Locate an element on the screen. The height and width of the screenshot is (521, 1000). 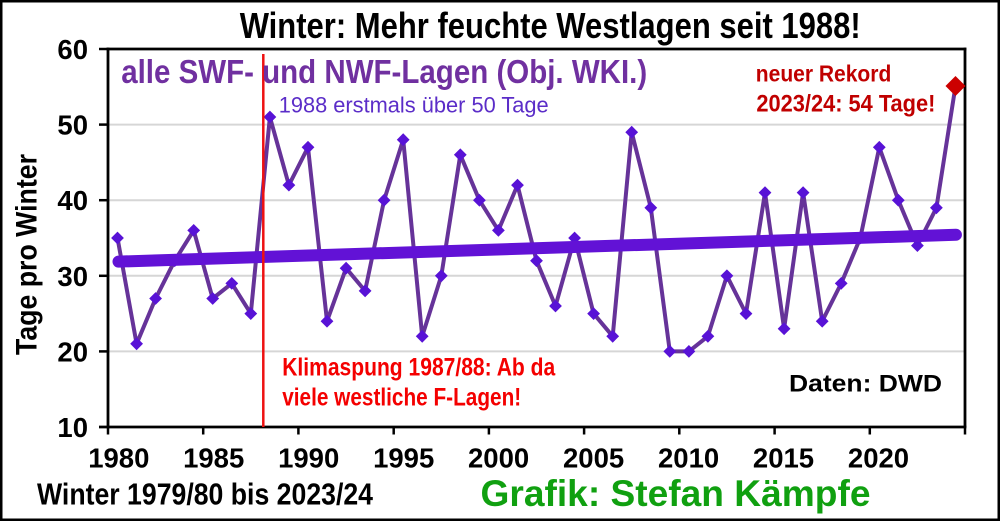
svg-text: 2023/24: 54 Tage! is located at coordinates (845, 104).